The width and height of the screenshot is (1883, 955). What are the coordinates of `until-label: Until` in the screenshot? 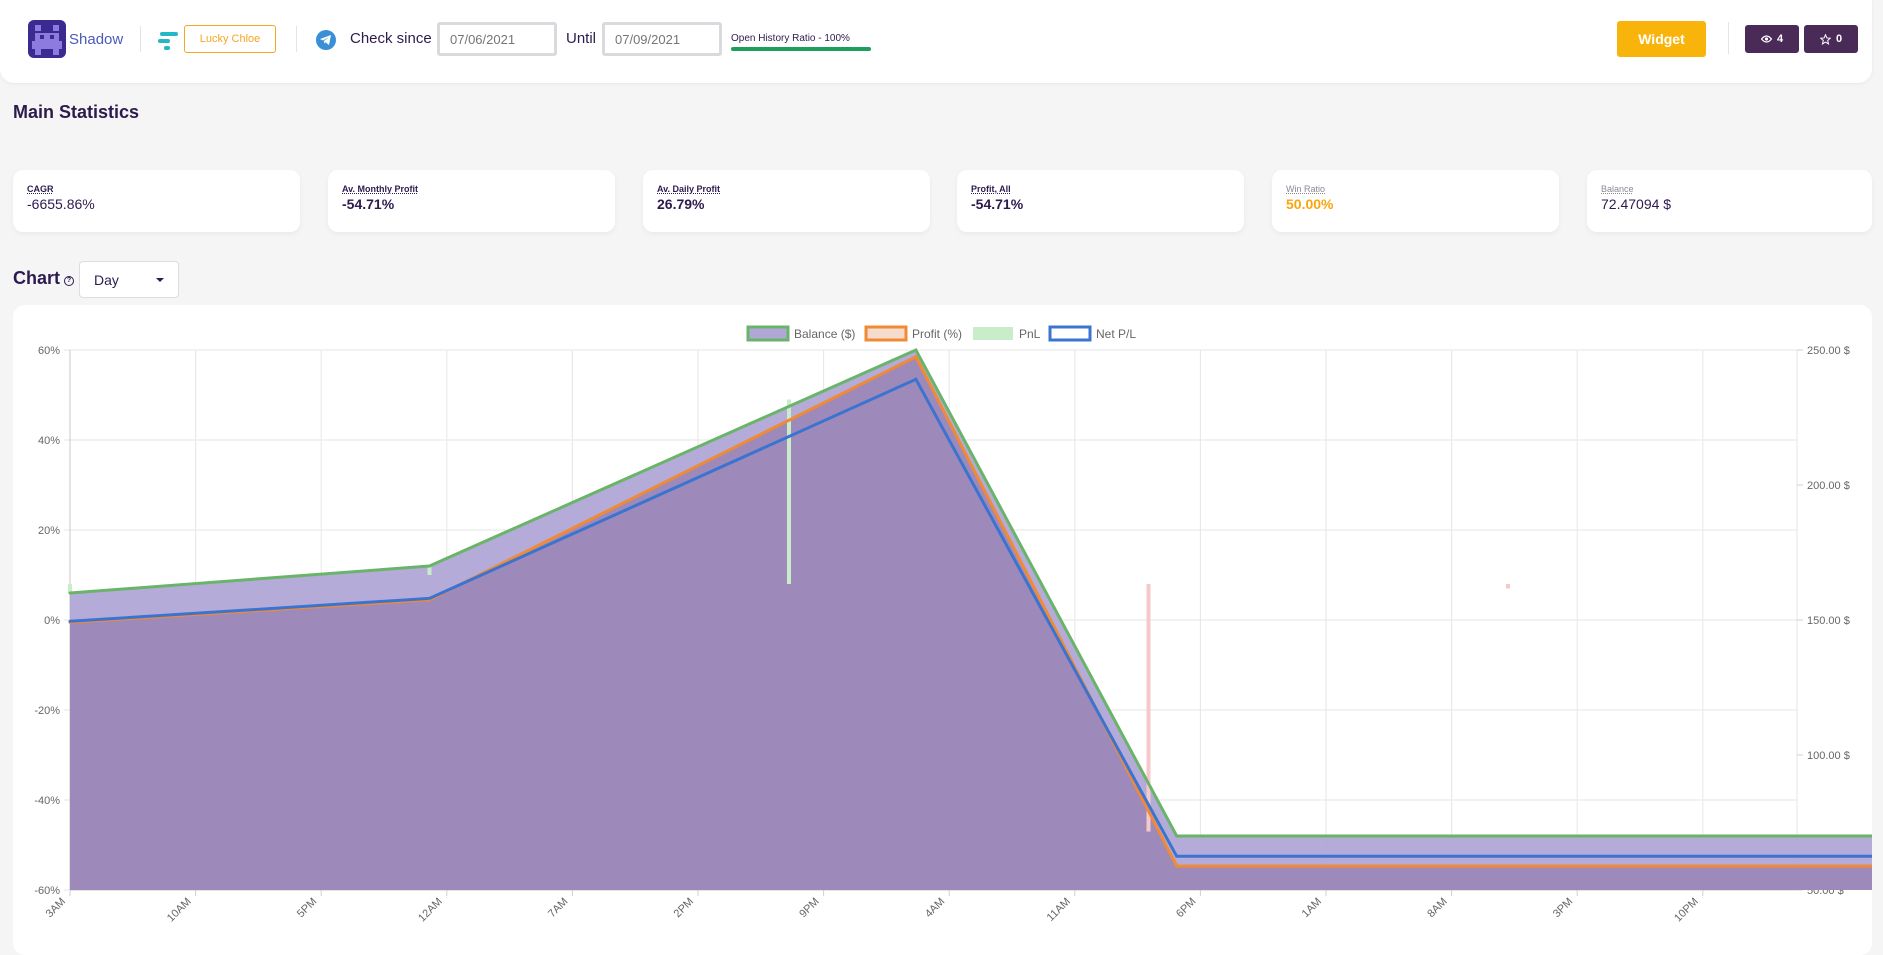 It's located at (581, 38).